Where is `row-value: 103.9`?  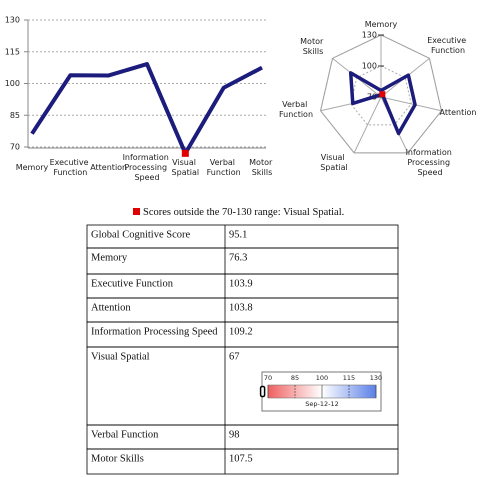 row-value: 103.9 is located at coordinates (241, 283).